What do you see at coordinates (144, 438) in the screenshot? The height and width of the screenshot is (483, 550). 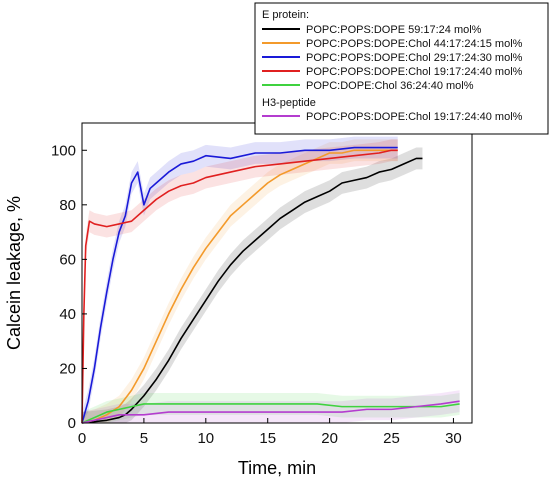 I see `x-tick-label: 5` at bounding box center [144, 438].